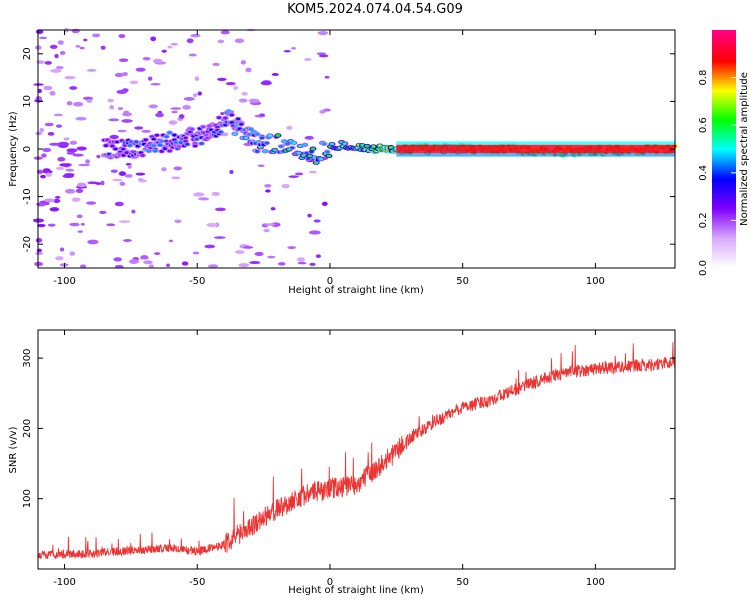 The image size is (750, 600). Describe the element at coordinates (27, 358) in the screenshot. I see `y-tick-label: 300` at that location.